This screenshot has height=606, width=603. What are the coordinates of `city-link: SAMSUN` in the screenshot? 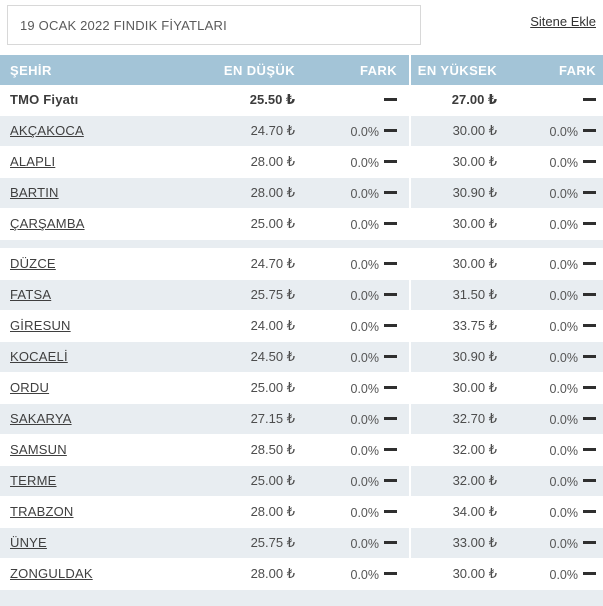 It's located at (38, 449).